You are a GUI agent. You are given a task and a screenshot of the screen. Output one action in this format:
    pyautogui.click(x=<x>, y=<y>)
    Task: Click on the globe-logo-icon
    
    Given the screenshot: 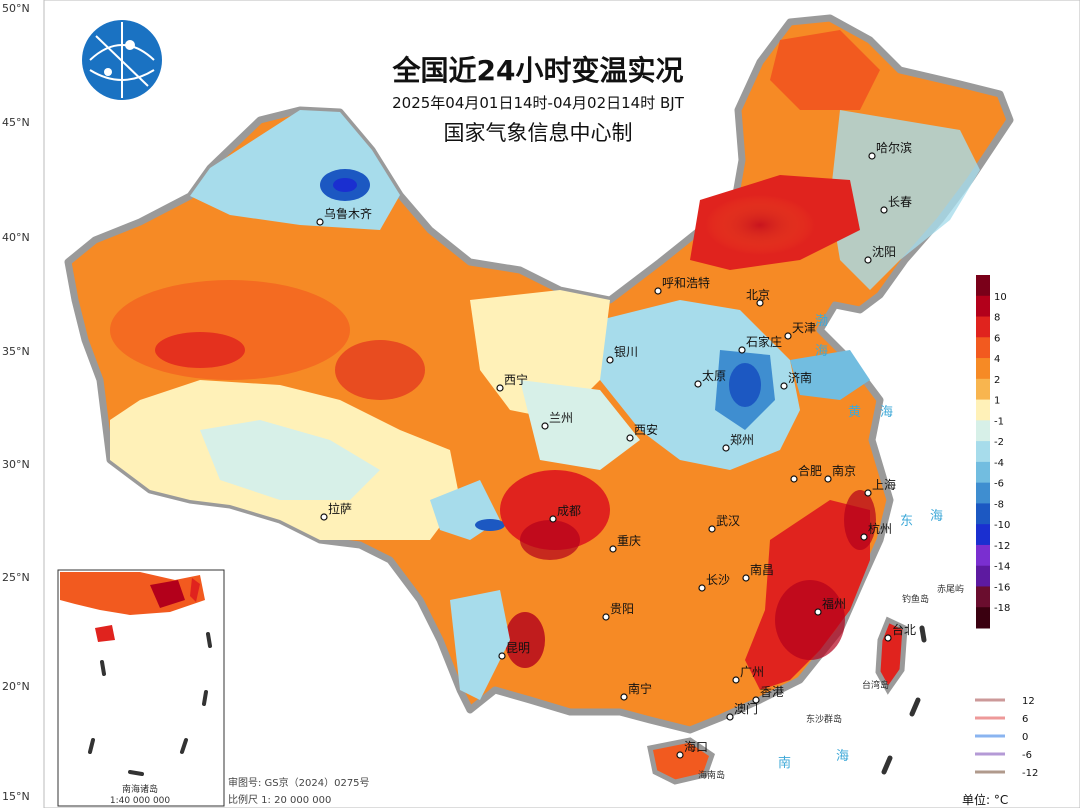 What is the action you would take?
    pyautogui.click(x=122, y=60)
    